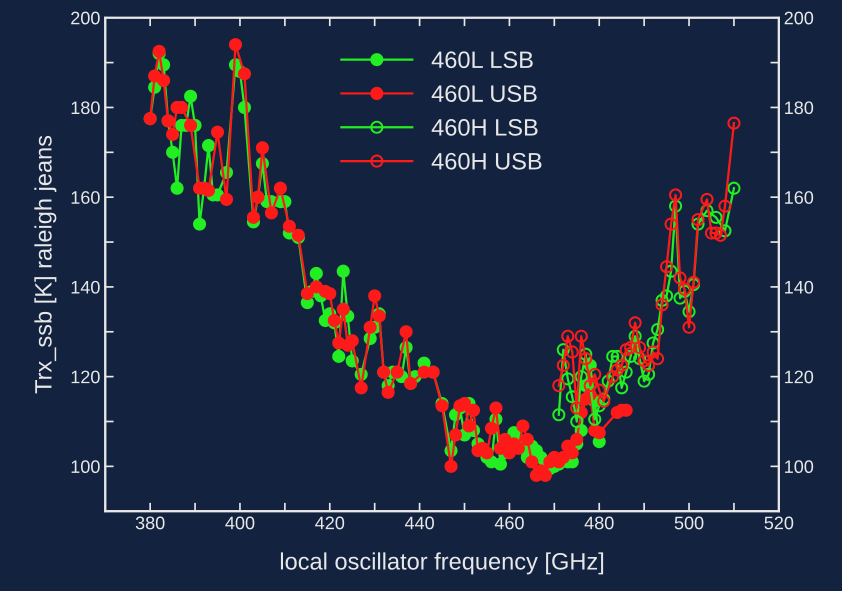  What do you see at coordinates (487, 161) in the screenshot?
I see `legend-label: 460H USB` at bounding box center [487, 161].